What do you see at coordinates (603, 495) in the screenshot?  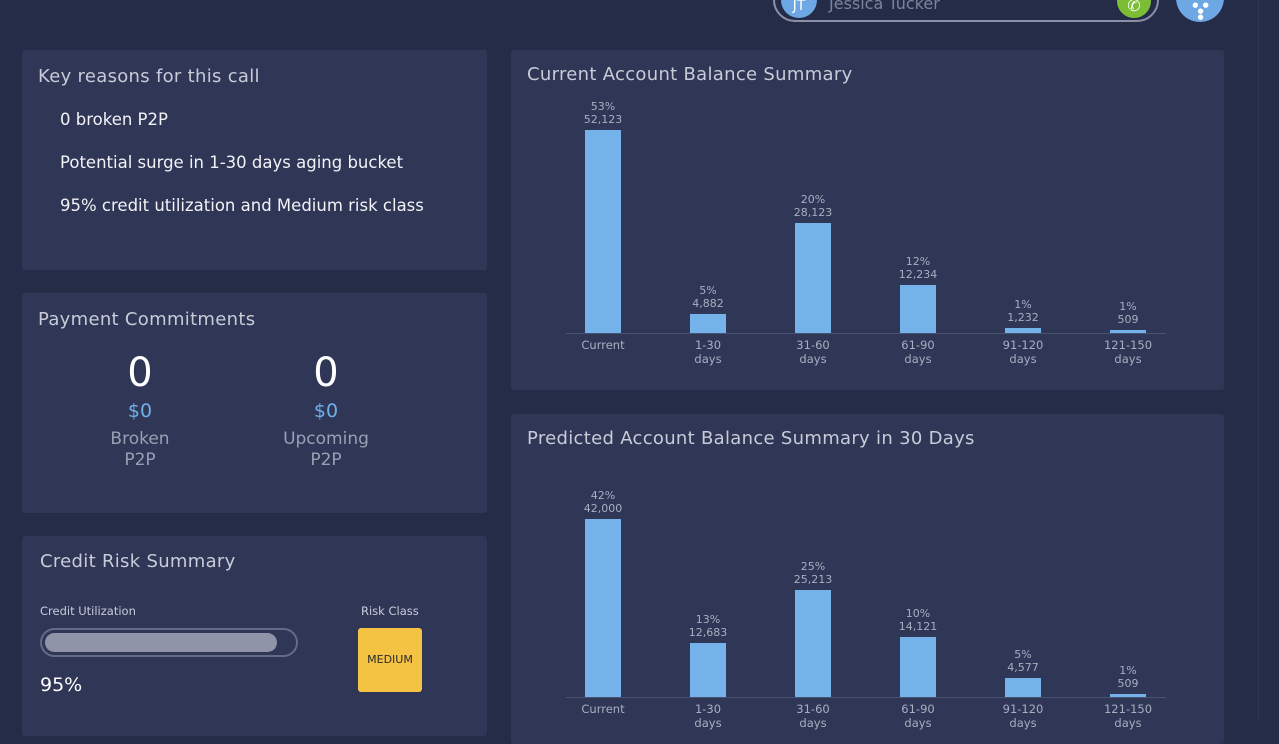 I see `percent-label: 42%` at bounding box center [603, 495].